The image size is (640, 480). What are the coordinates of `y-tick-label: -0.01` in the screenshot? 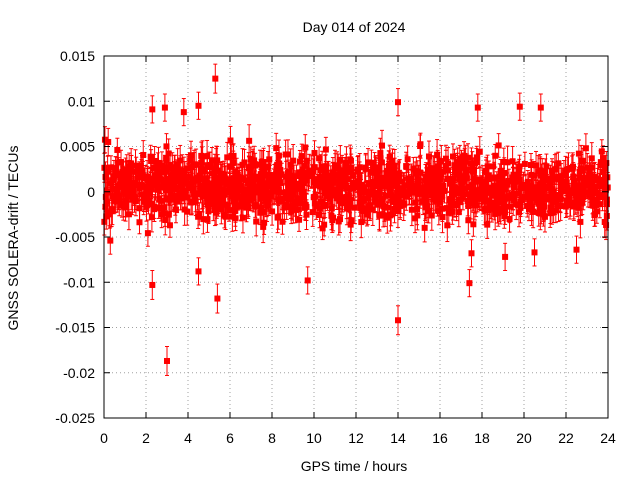 It's located at (79, 282).